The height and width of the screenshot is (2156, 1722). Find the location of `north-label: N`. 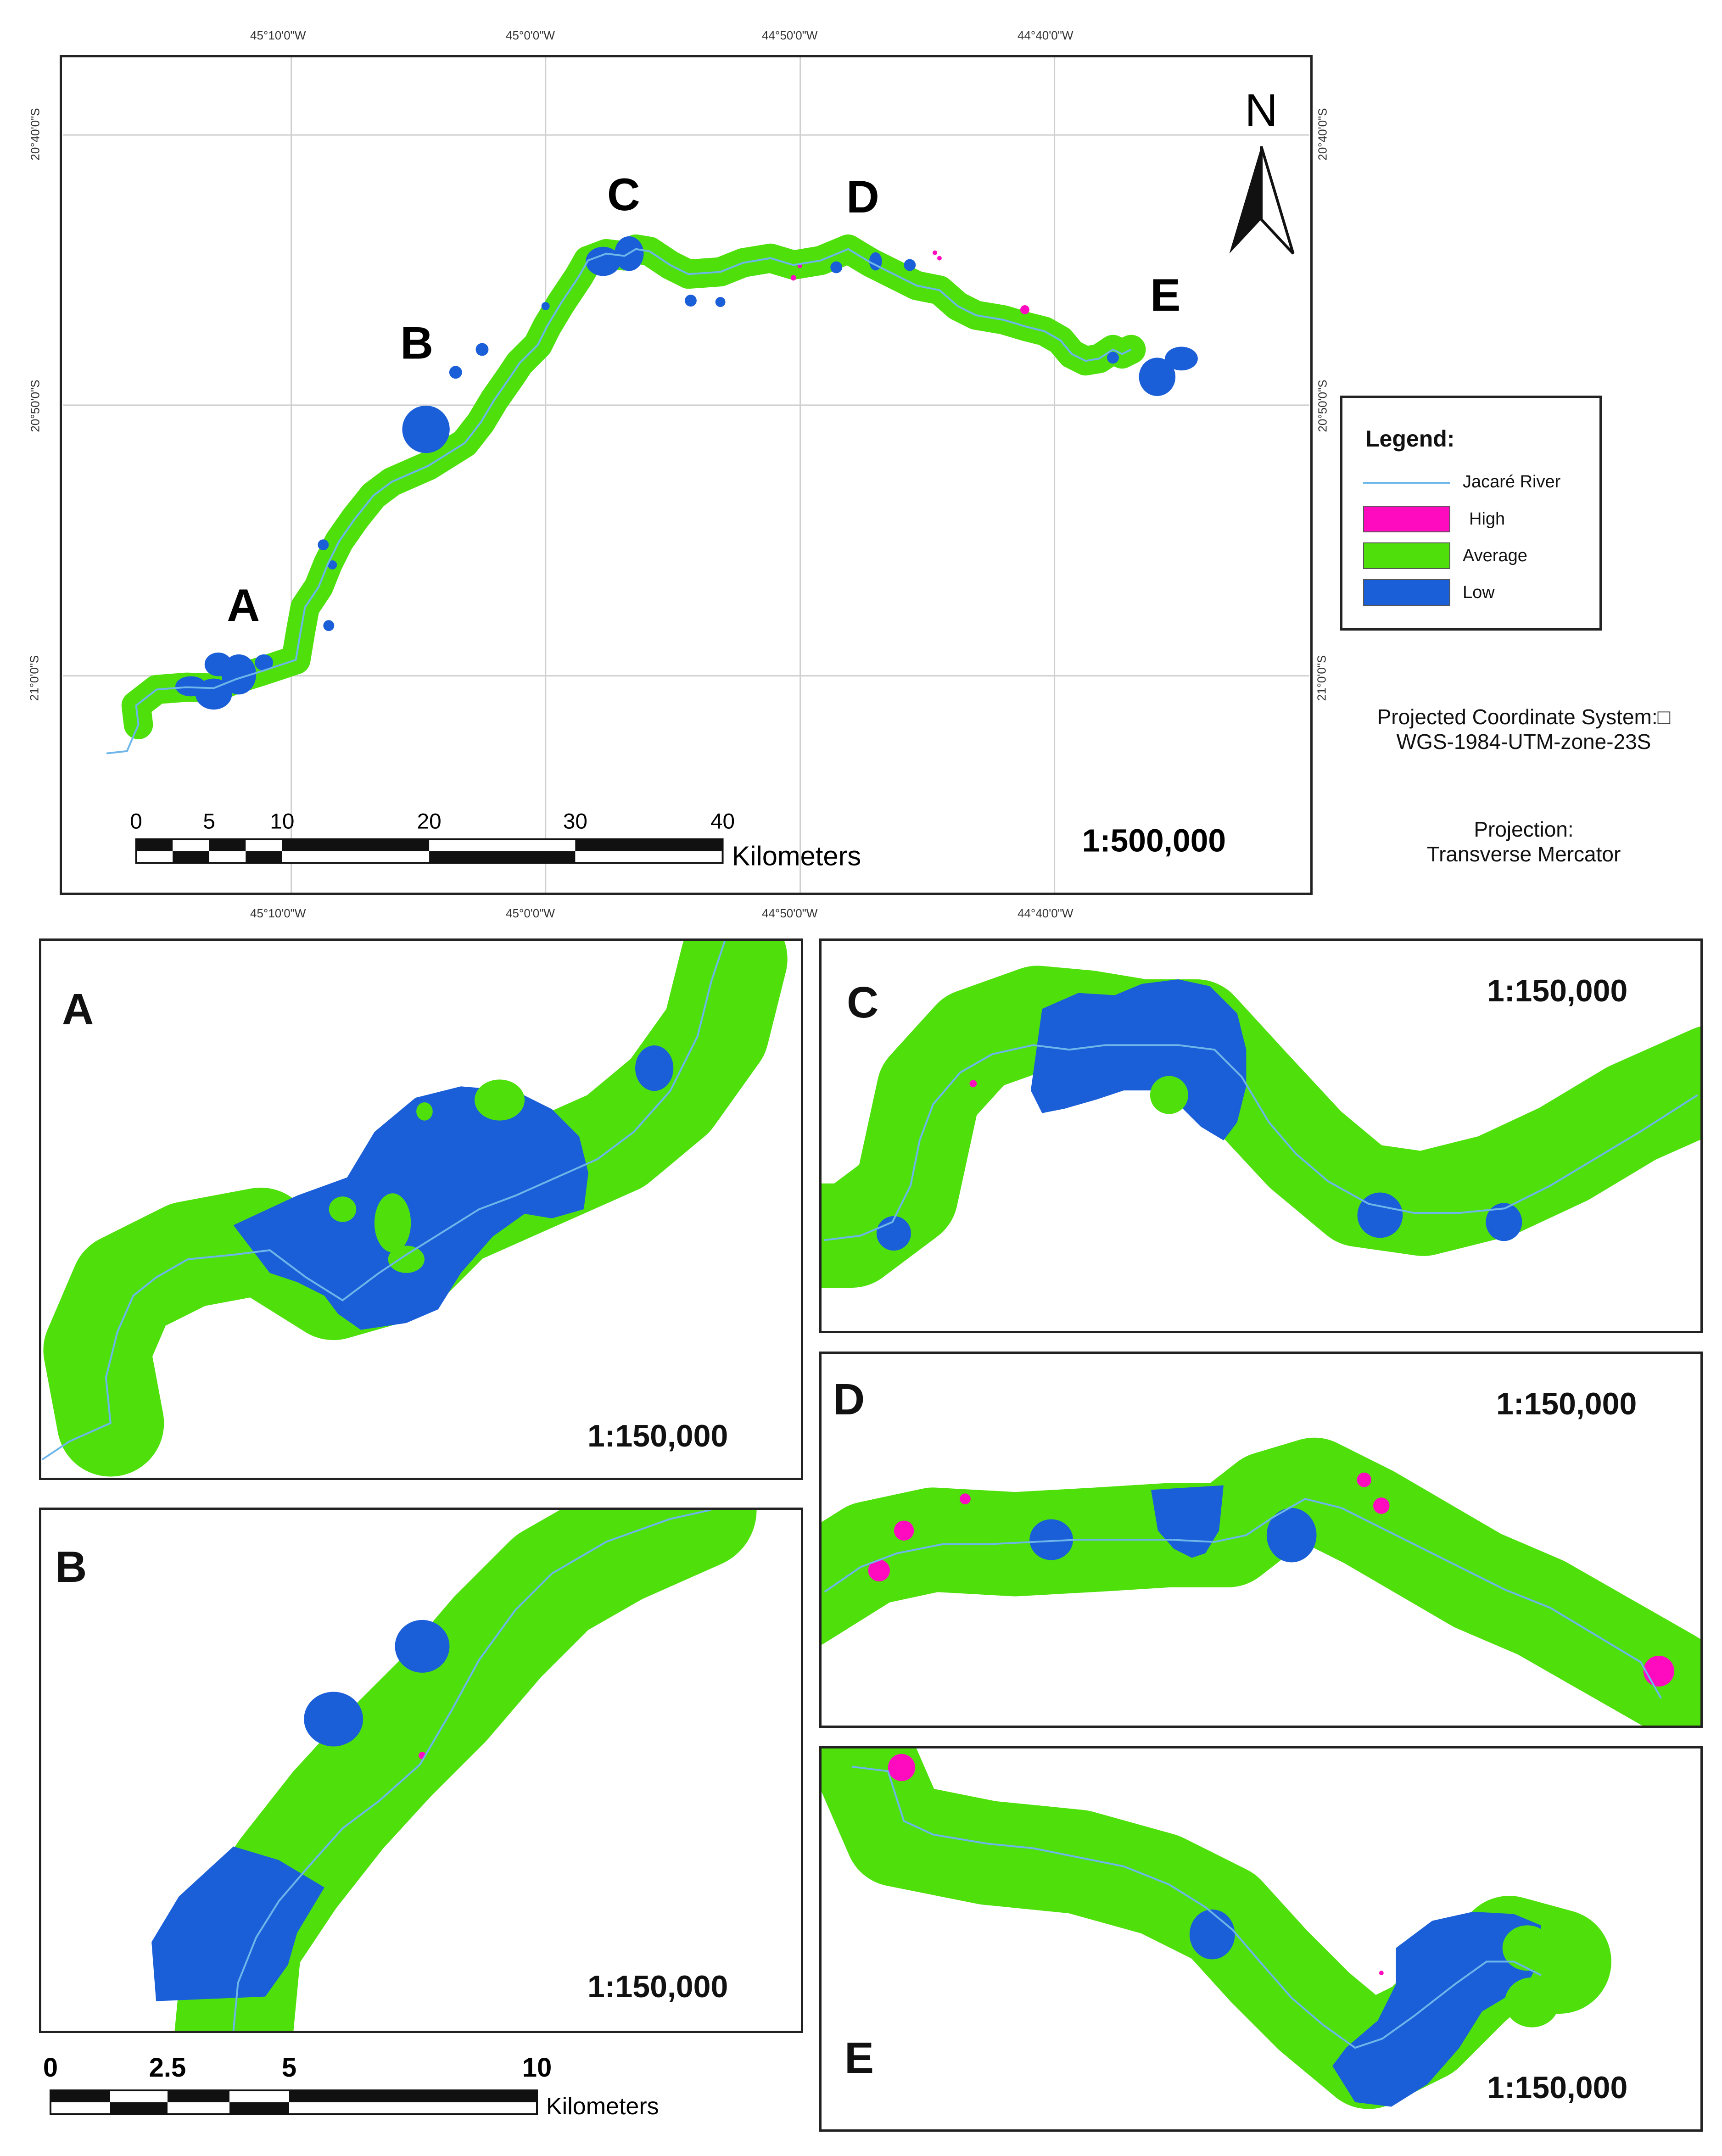

north-label: N is located at coordinates (1261, 110).